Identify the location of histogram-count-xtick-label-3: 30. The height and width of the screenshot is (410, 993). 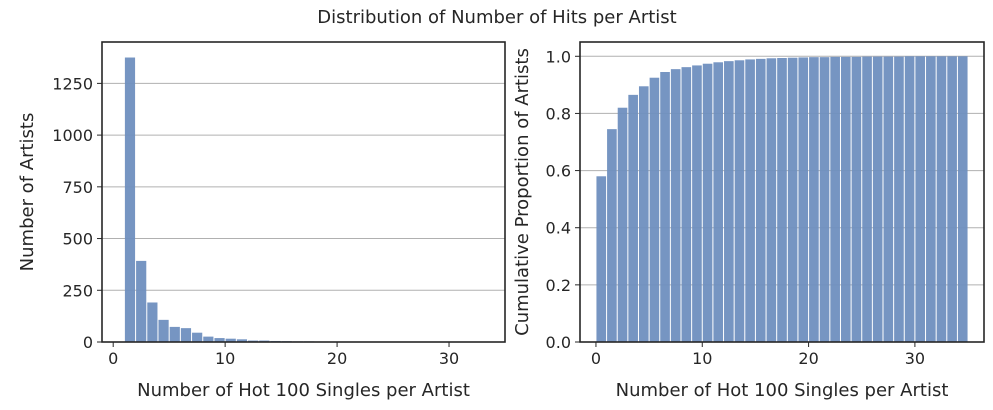
(449, 358).